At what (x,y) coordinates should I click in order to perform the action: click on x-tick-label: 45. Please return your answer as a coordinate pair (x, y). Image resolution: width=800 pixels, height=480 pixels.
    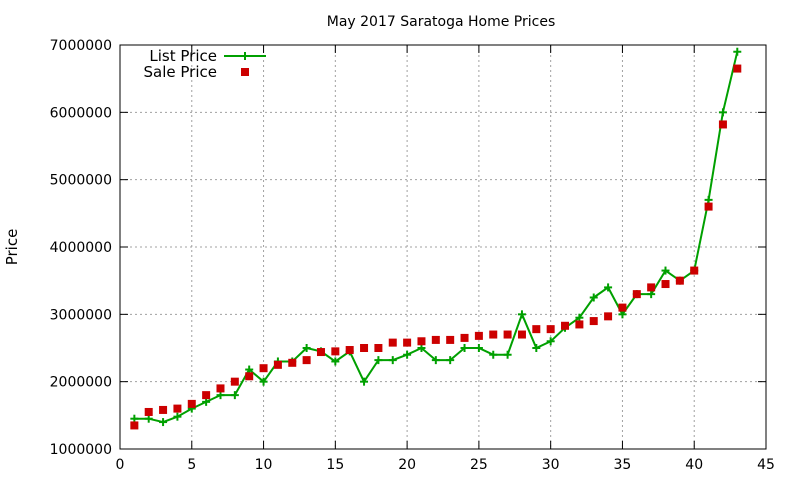
    Looking at the image, I should click on (766, 465).